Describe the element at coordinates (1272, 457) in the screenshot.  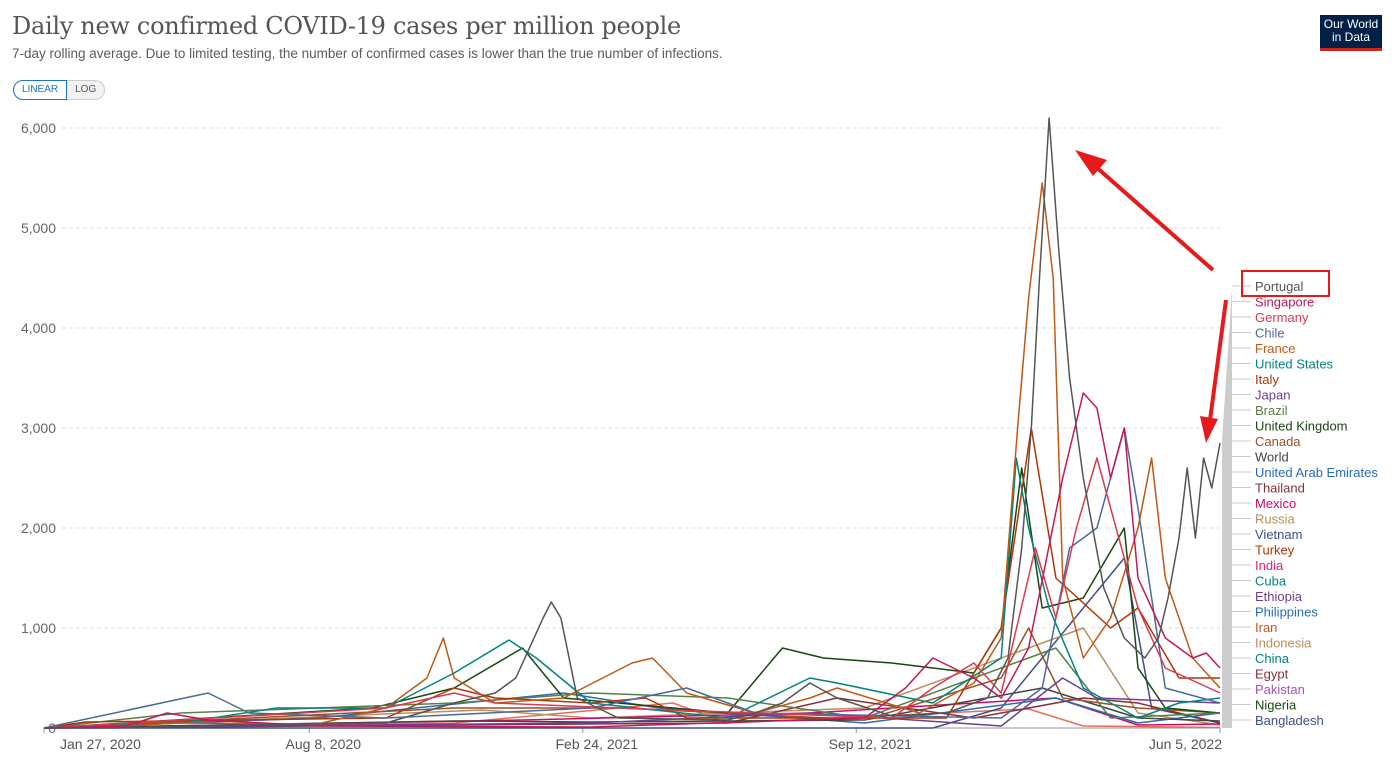
I see `legend-item-world: World` at that location.